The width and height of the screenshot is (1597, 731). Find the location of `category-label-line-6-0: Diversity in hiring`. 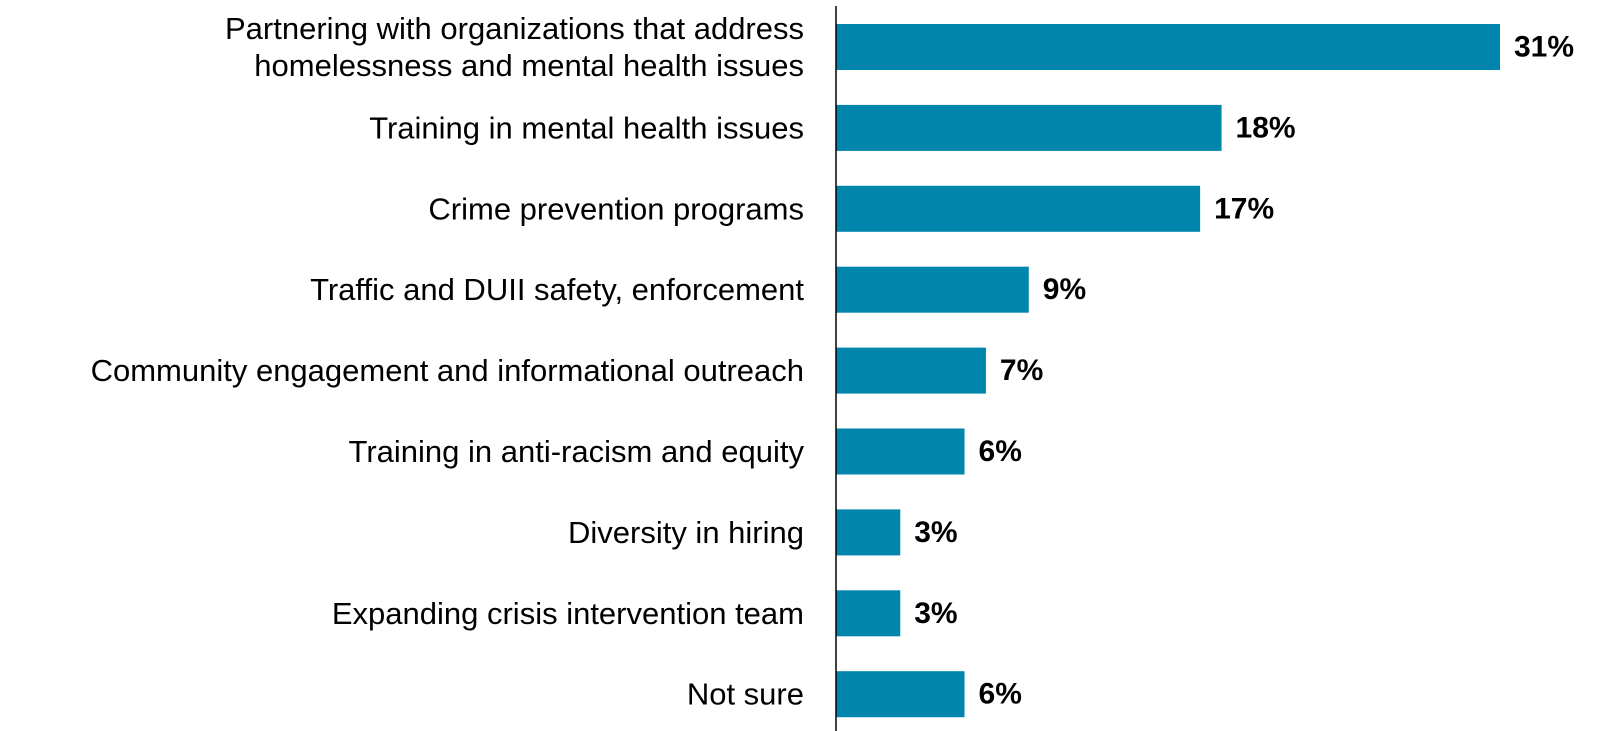

category-label-line-6-0: Diversity in hiring is located at coordinates (686, 532).